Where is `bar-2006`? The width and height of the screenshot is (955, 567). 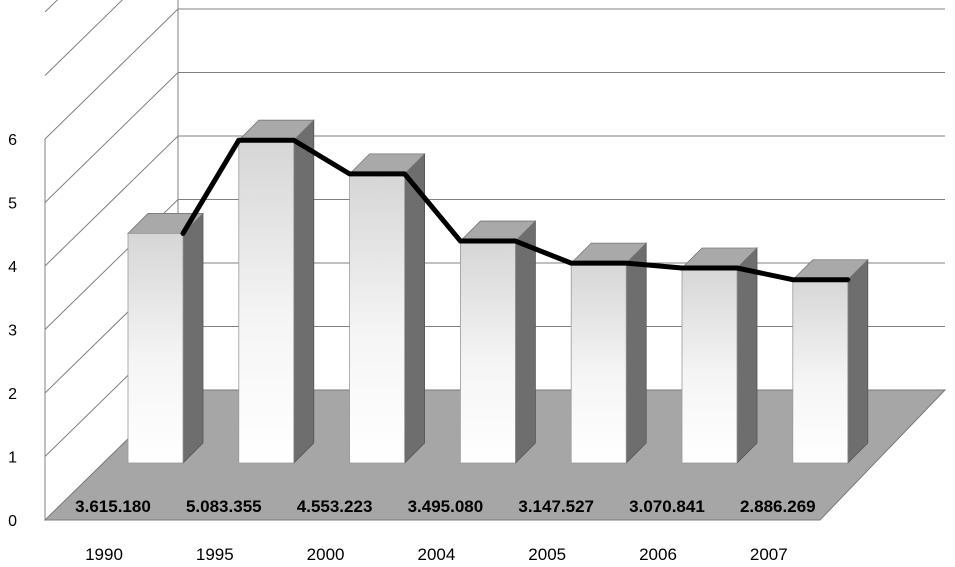 bar-2006 is located at coordinates (719, 355).